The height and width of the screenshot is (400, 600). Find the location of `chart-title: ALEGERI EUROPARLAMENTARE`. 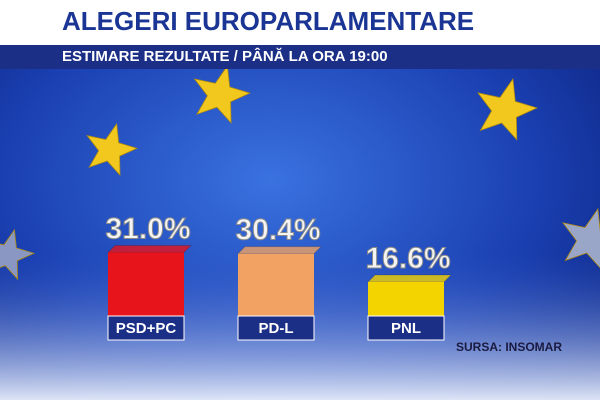

chart-title: ALEGERI EUROPARLAMENTARE is located at coordinates (268, 21).